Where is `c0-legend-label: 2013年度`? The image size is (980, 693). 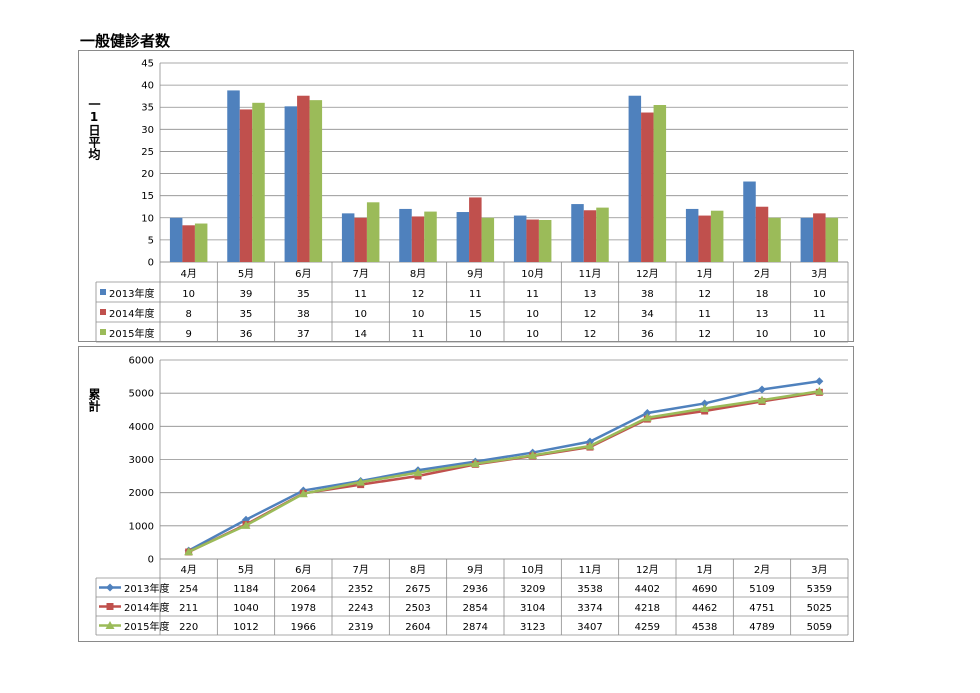
c0-legend-label: 2013年度 is located at coordinates (131, 293).